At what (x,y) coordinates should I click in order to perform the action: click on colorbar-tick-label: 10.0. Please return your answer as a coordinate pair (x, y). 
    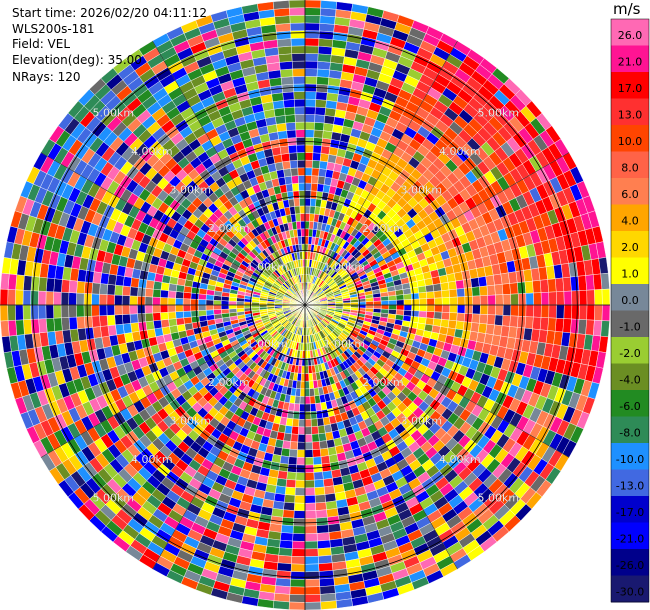
    Looking at the image, I should click on (630, 141).